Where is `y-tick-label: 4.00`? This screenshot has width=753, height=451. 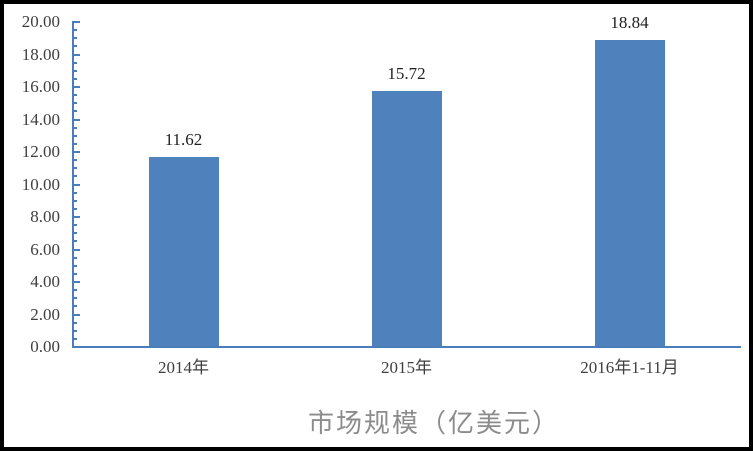 y-tick-label: 4.00 is located at coordinates (45, 281).